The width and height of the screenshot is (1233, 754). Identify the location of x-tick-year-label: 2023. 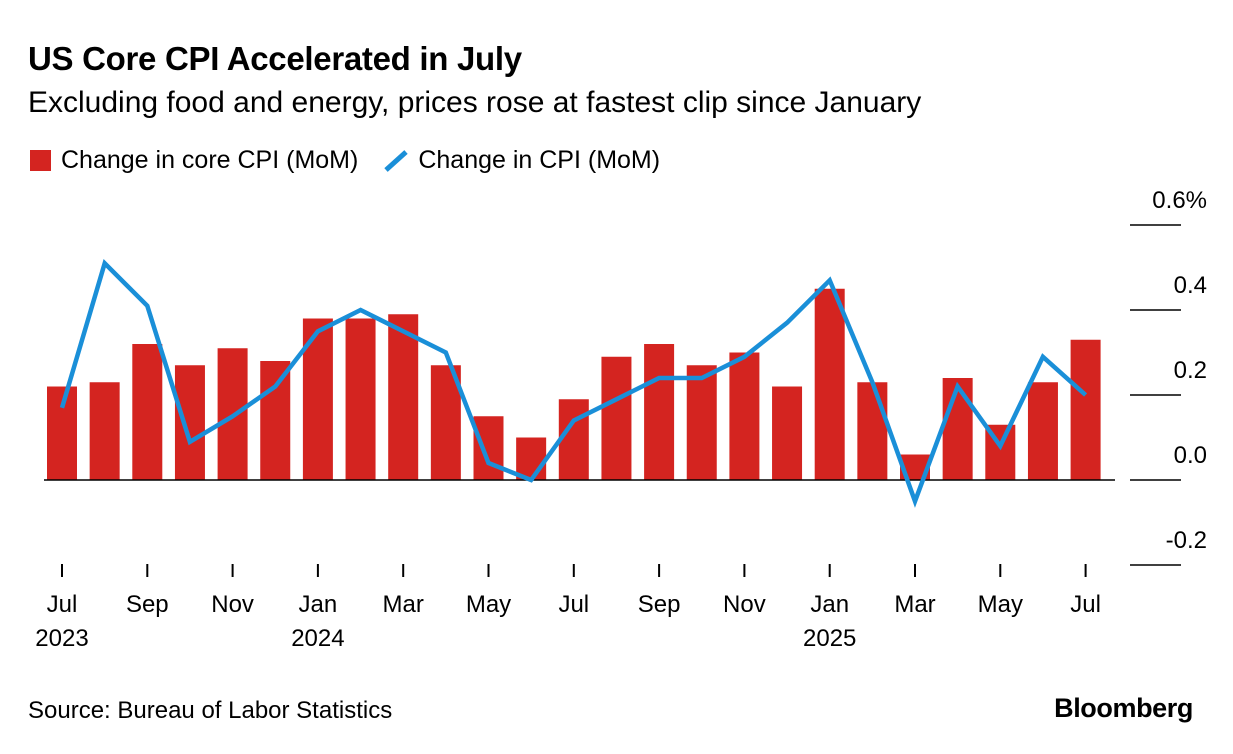
(61, 638).